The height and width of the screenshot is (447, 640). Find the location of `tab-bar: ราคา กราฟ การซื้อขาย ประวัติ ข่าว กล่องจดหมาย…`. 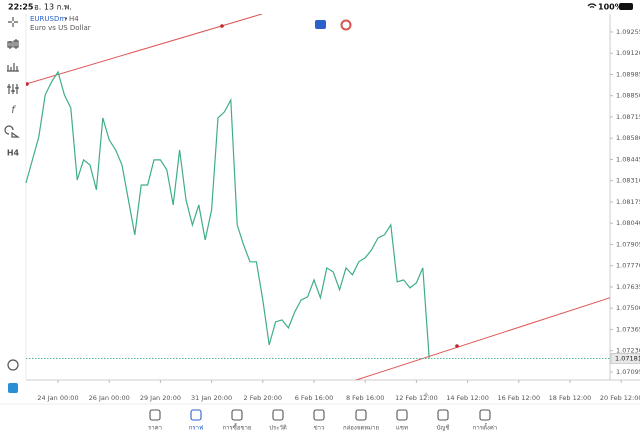

tab-bar: ราคา กราฟ การซื้อขาย ประวัติ ข่าว กล่องจดหมาย… is located at coordinates (322, 420).